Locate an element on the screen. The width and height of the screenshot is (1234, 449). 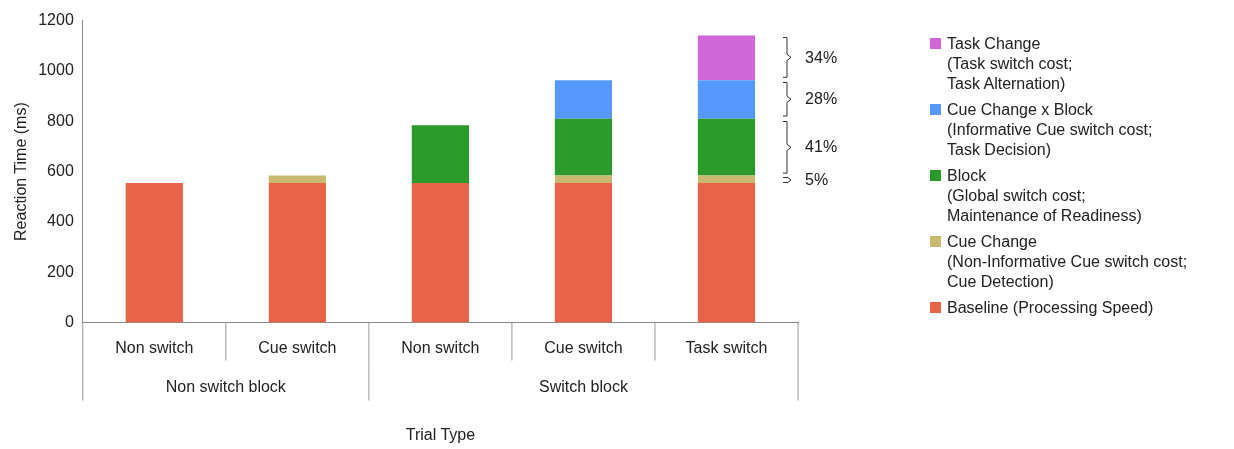
y-tick-label: 1000 is located at coordinates (56, 70).